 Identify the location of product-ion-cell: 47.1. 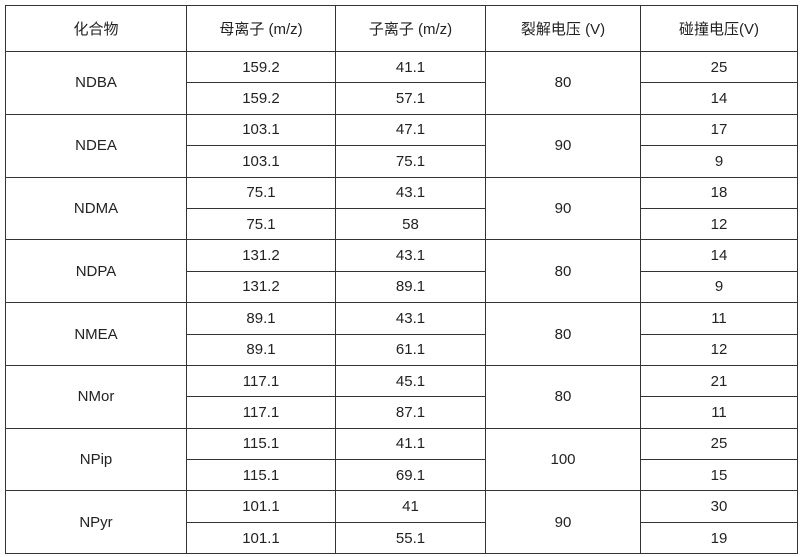
(410, 130).